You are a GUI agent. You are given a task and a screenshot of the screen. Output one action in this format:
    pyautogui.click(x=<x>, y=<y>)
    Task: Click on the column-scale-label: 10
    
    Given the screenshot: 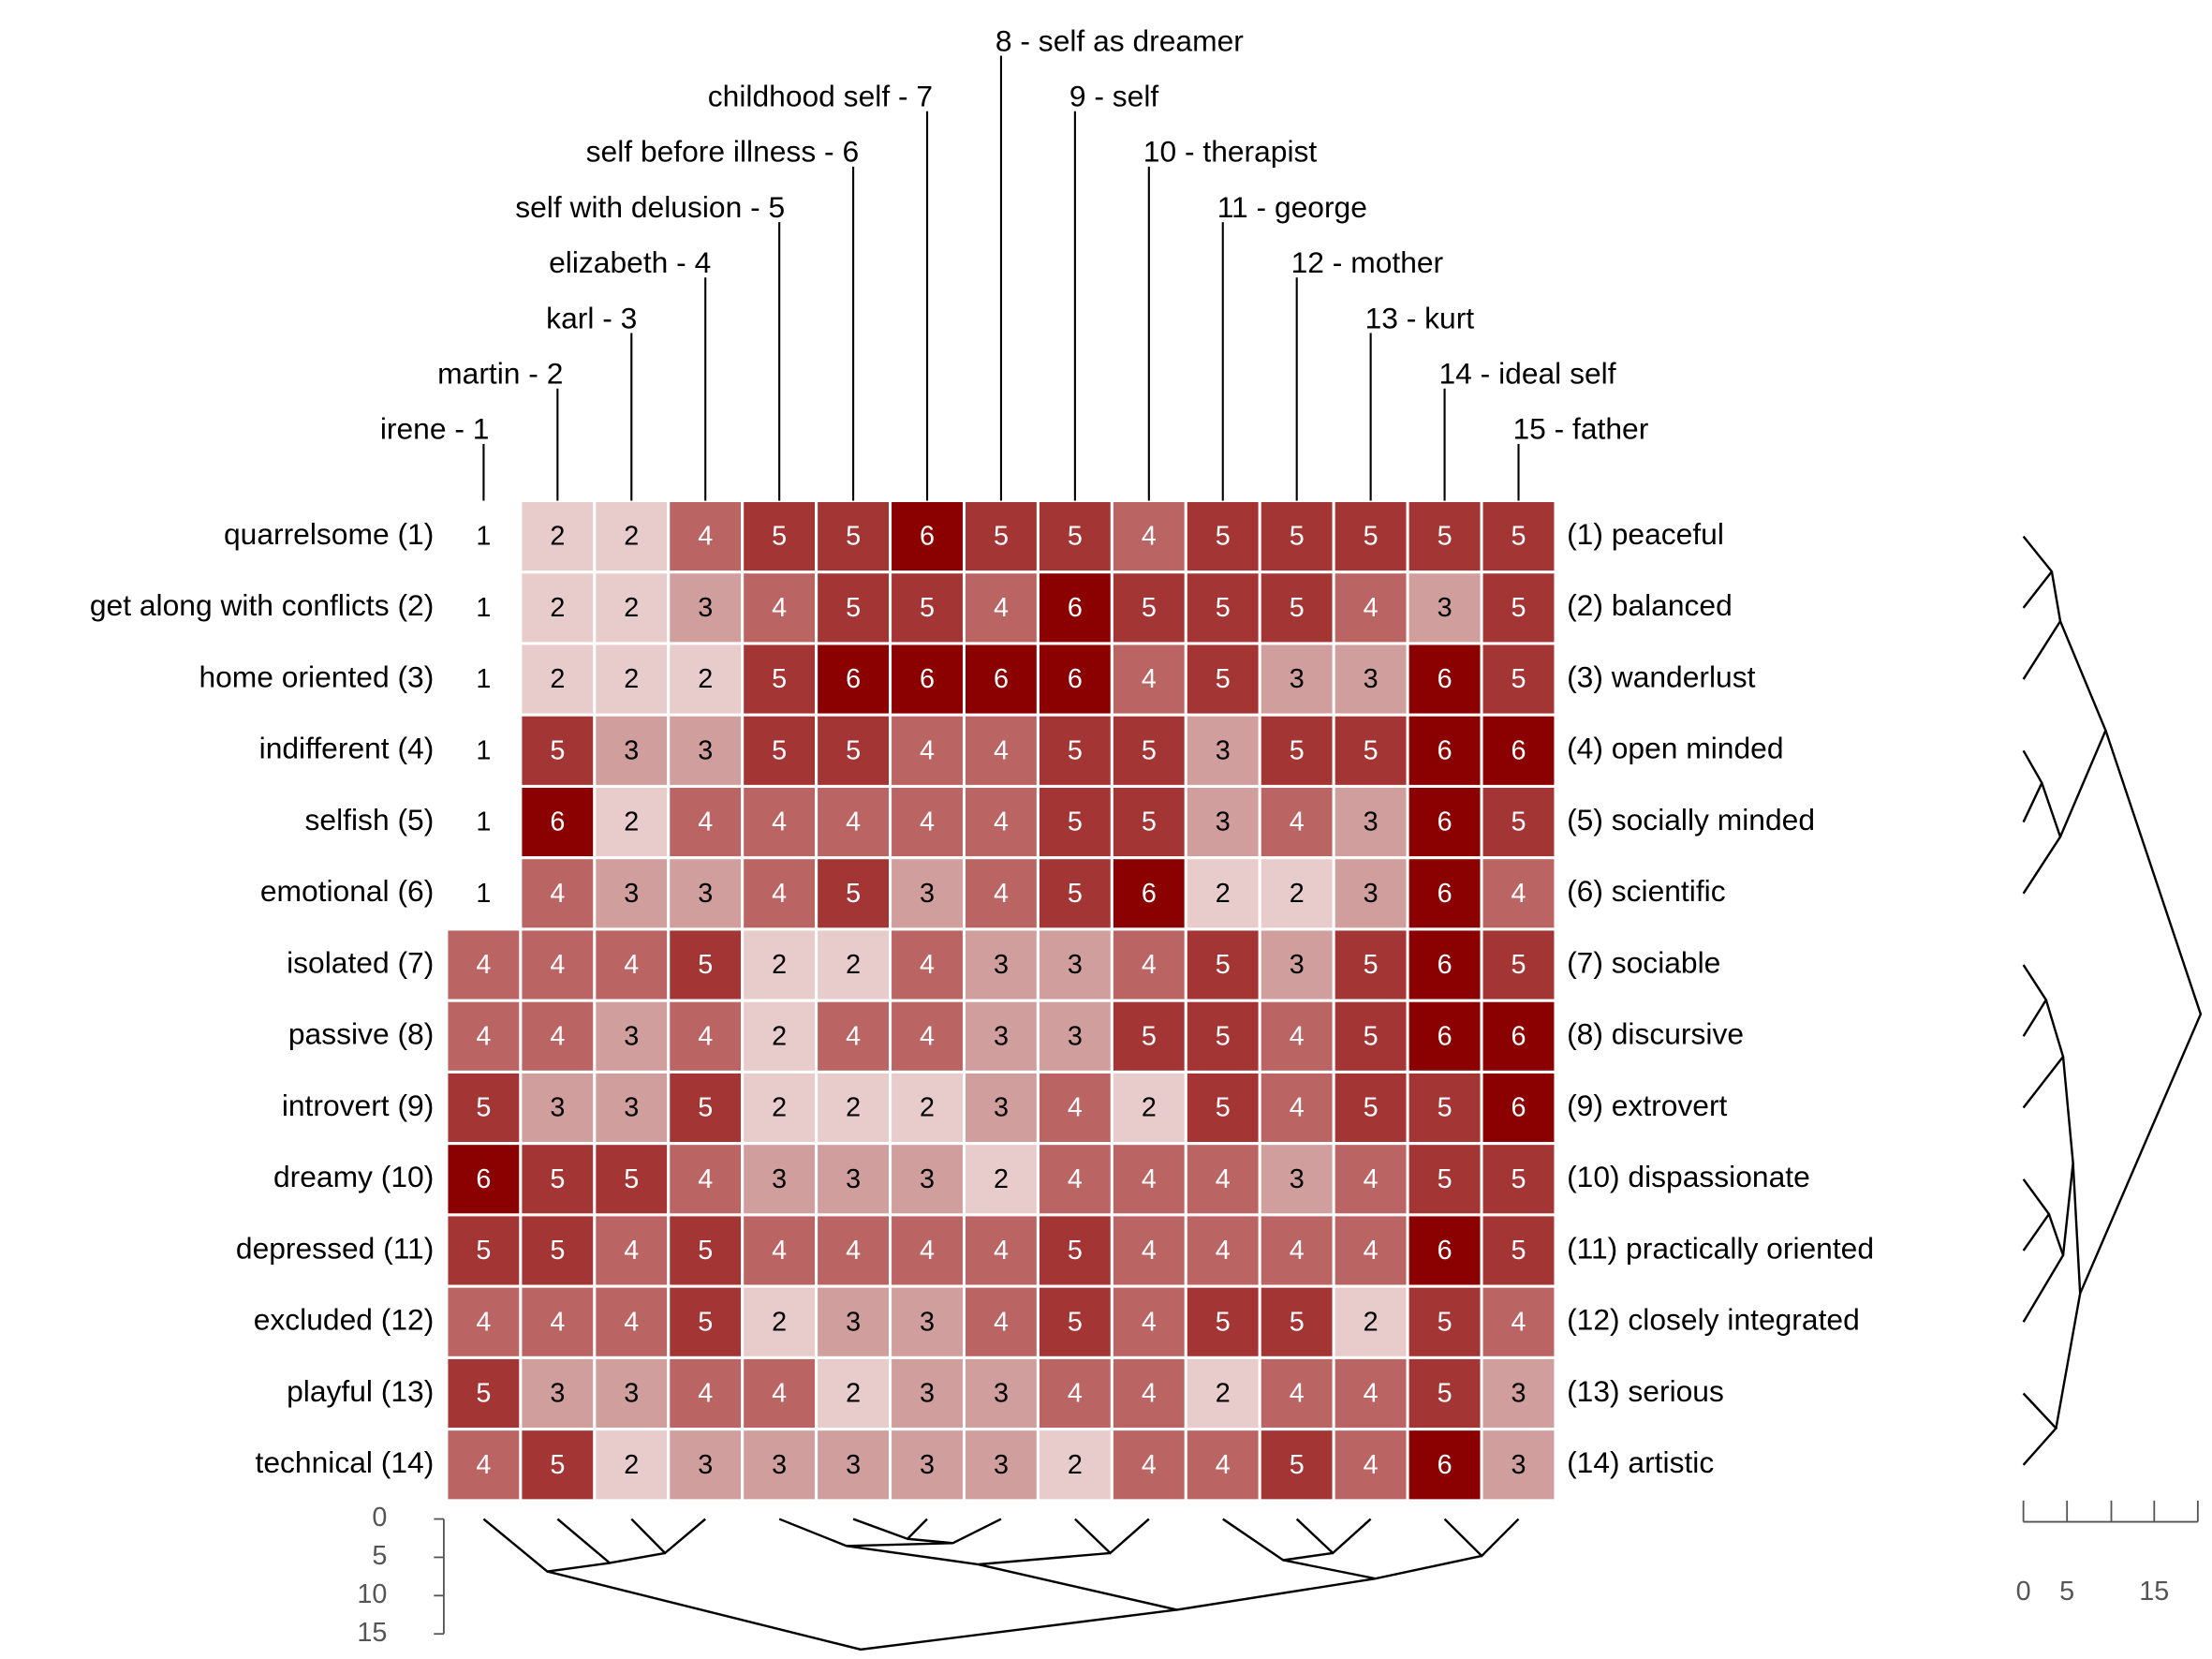 What is the action you would take?
    pyautogui.click(x=372, y=1594)
    